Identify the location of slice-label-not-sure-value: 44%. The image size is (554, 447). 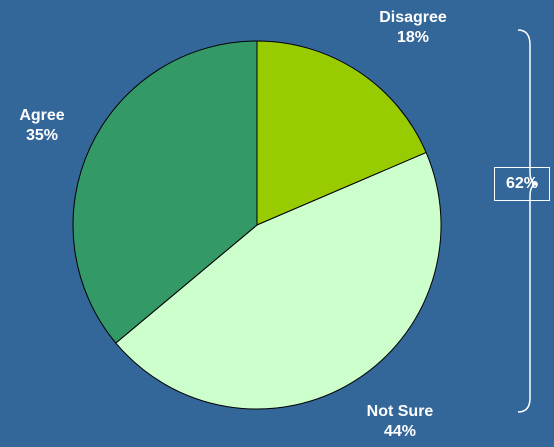
(400, 431).